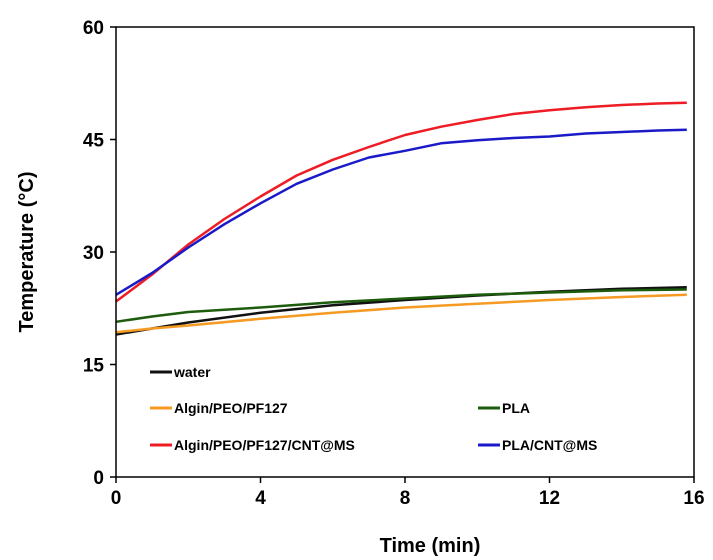  Describe the element at coordinates (93, 28) in the screenshot. I see `y-tick-label: 60` at that location.